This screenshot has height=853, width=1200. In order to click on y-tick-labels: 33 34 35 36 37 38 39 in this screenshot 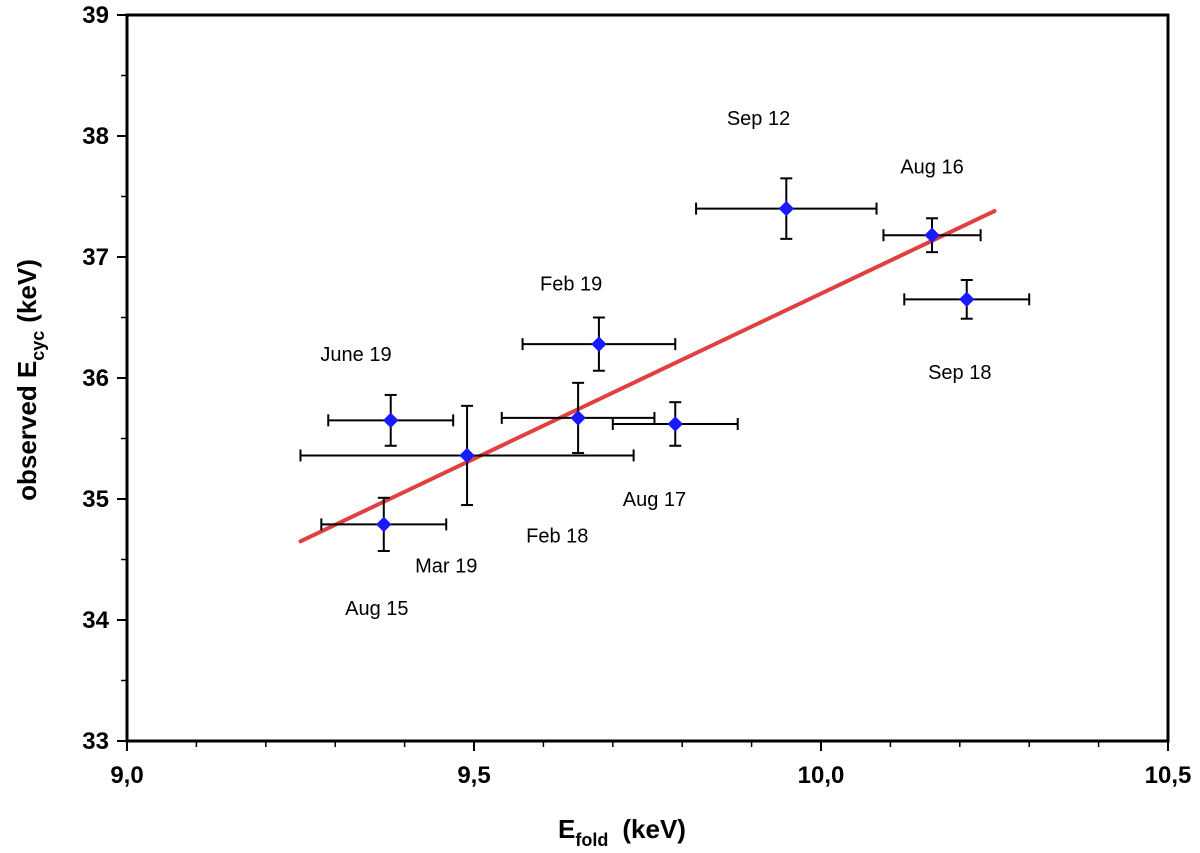, I will do `click(95, 378)`.